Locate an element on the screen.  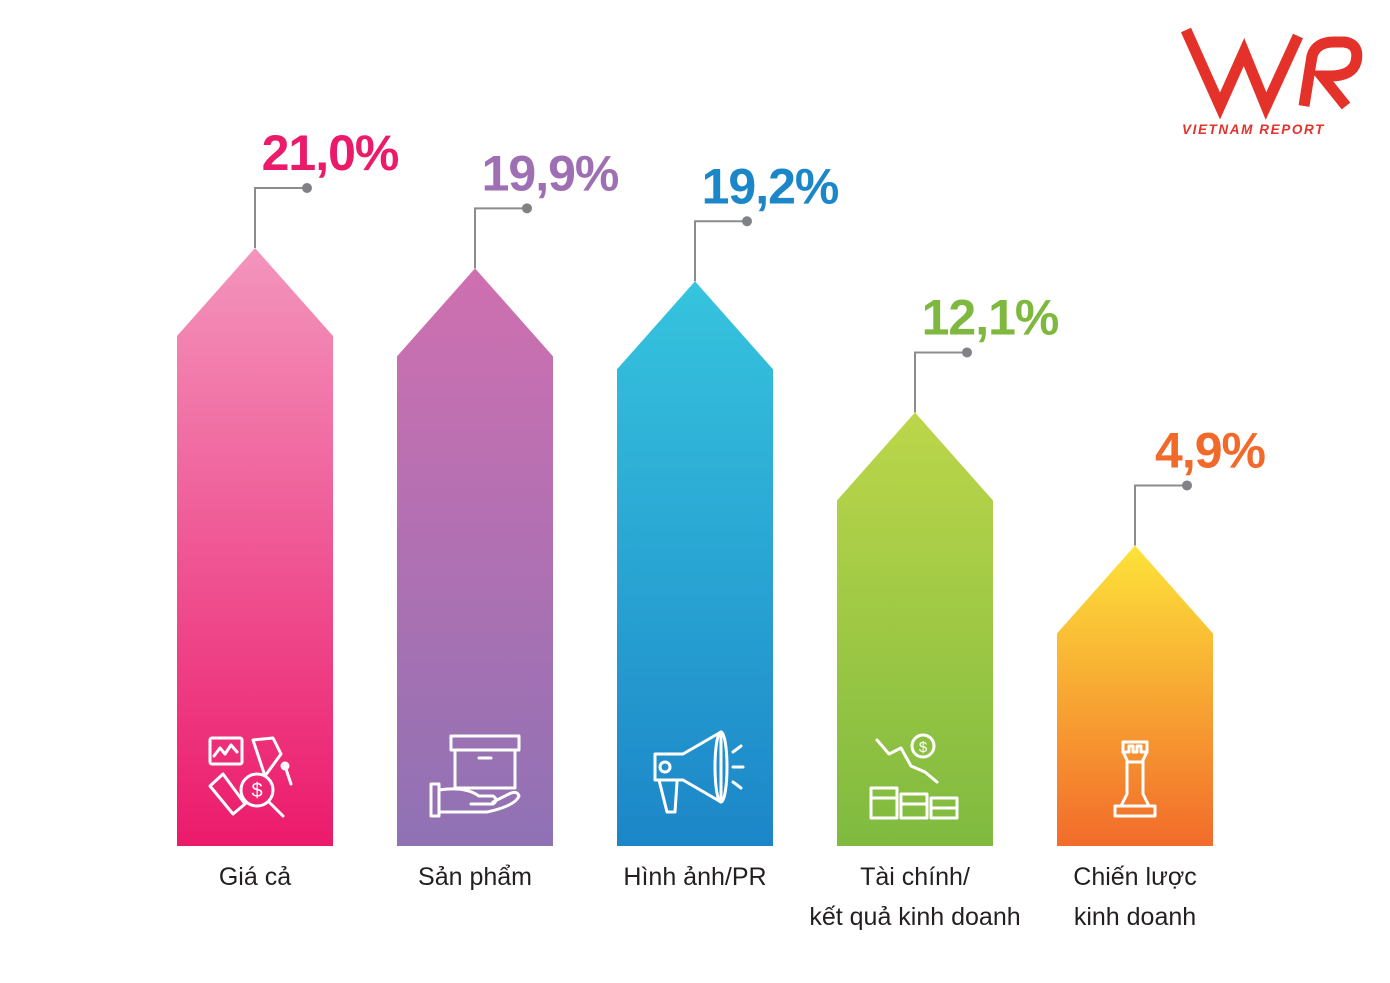
category-label: Giá cả is located at coordinates (255, 877).